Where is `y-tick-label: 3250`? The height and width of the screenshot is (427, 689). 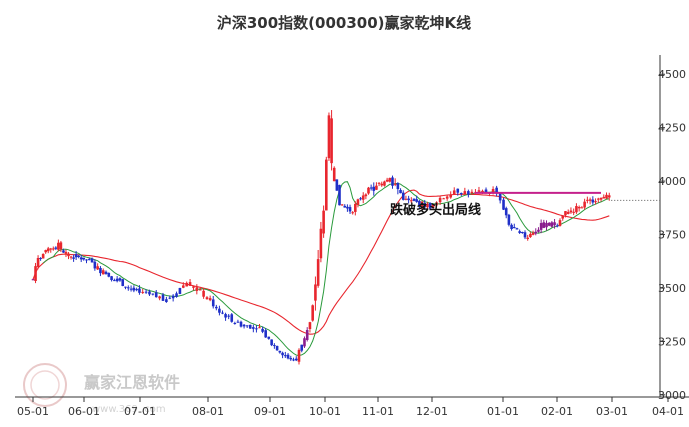
y-tick-label: 3250 is located at coordinates (672, 341).